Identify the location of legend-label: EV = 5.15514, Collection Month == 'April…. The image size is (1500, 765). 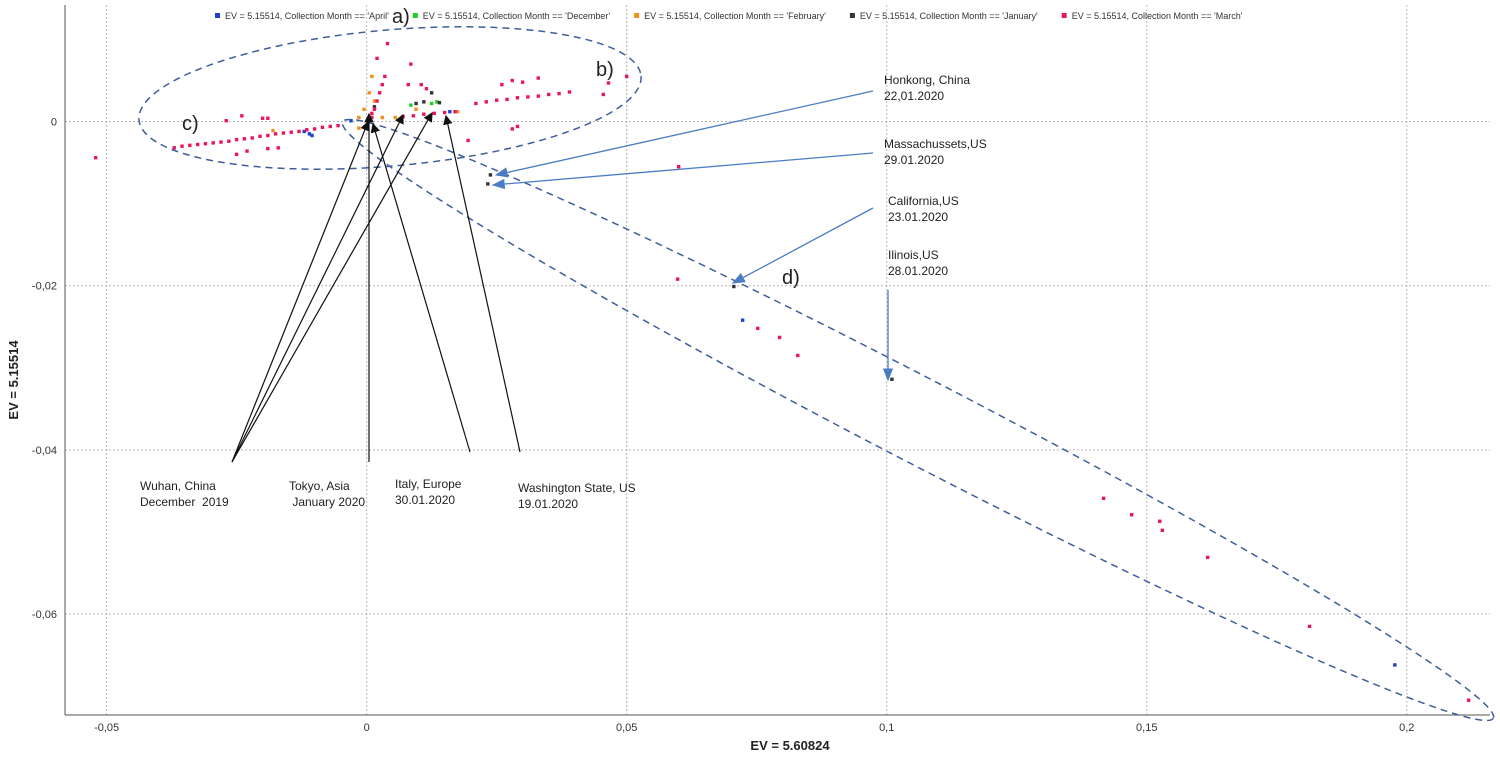
(307, 16).